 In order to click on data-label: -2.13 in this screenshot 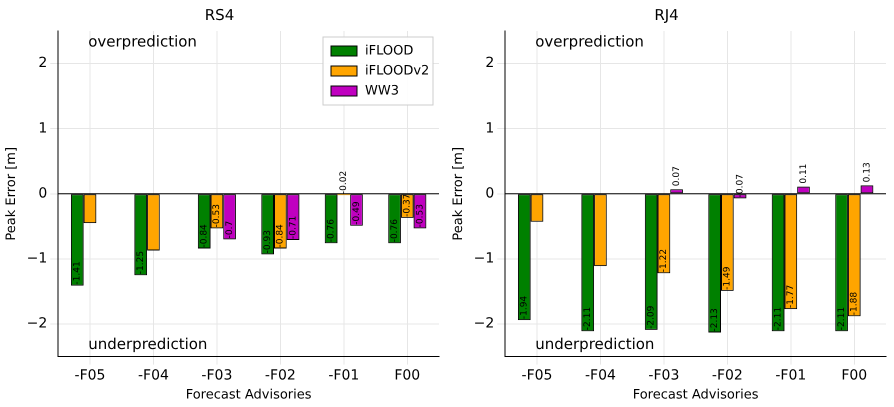, I will do `click(715, 320)`.